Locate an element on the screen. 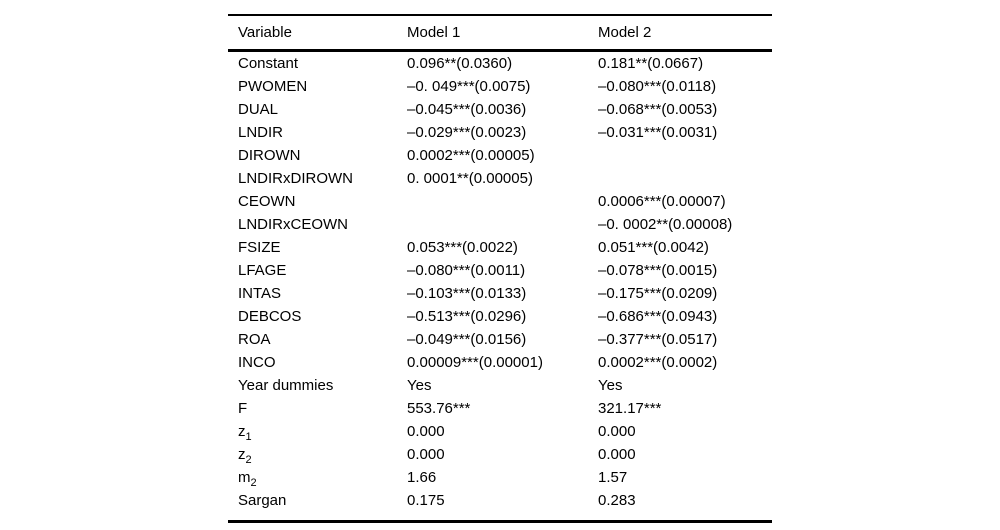  variable-cell: LFAGE is located at coordinates (317, 270).